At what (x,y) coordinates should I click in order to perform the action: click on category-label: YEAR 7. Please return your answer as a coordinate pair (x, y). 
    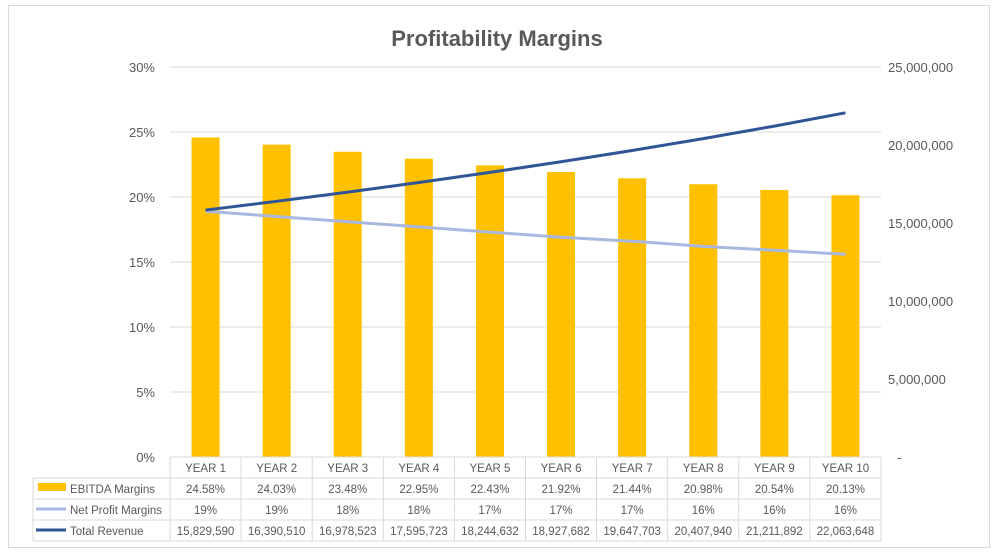
    Looking at the image, I should click on (632, 469).